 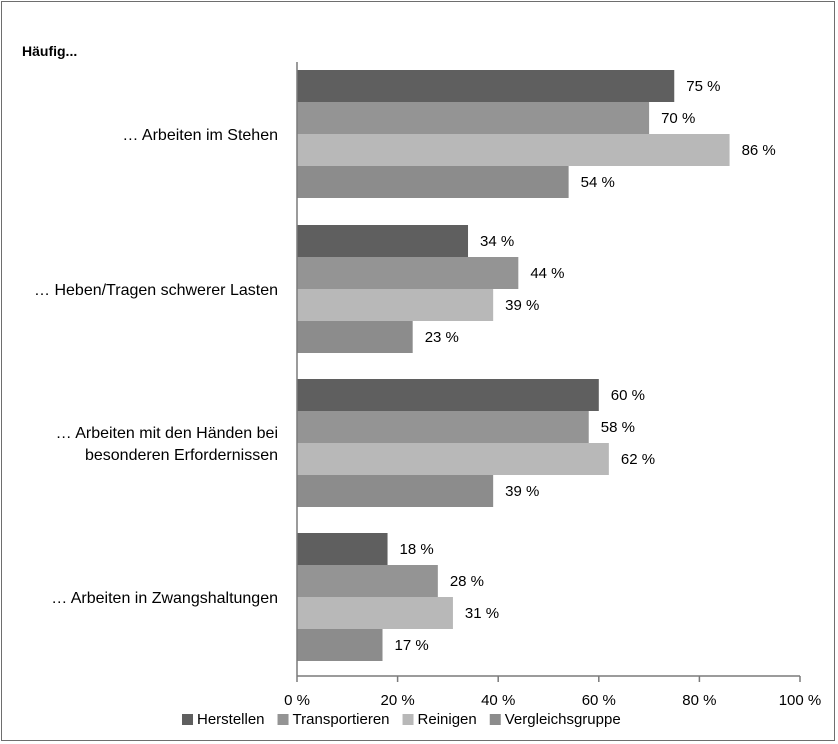 What do you see at coordinates (341, 719) in the screenshot?
I see `legend-label-1: Transportieren` at bounding box center [341, 719].